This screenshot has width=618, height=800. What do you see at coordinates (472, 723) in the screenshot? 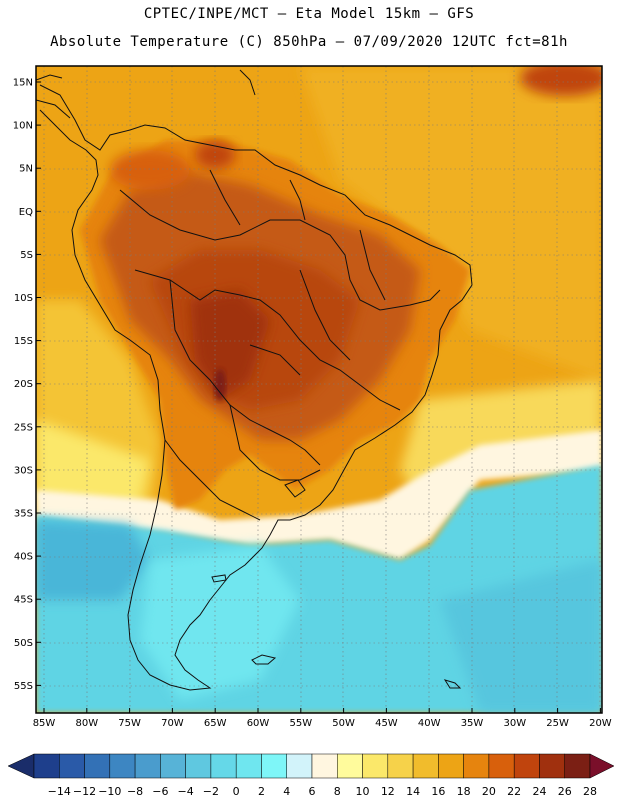
I see `lon-label-35W: 35W` at bounding box center [472, 723].